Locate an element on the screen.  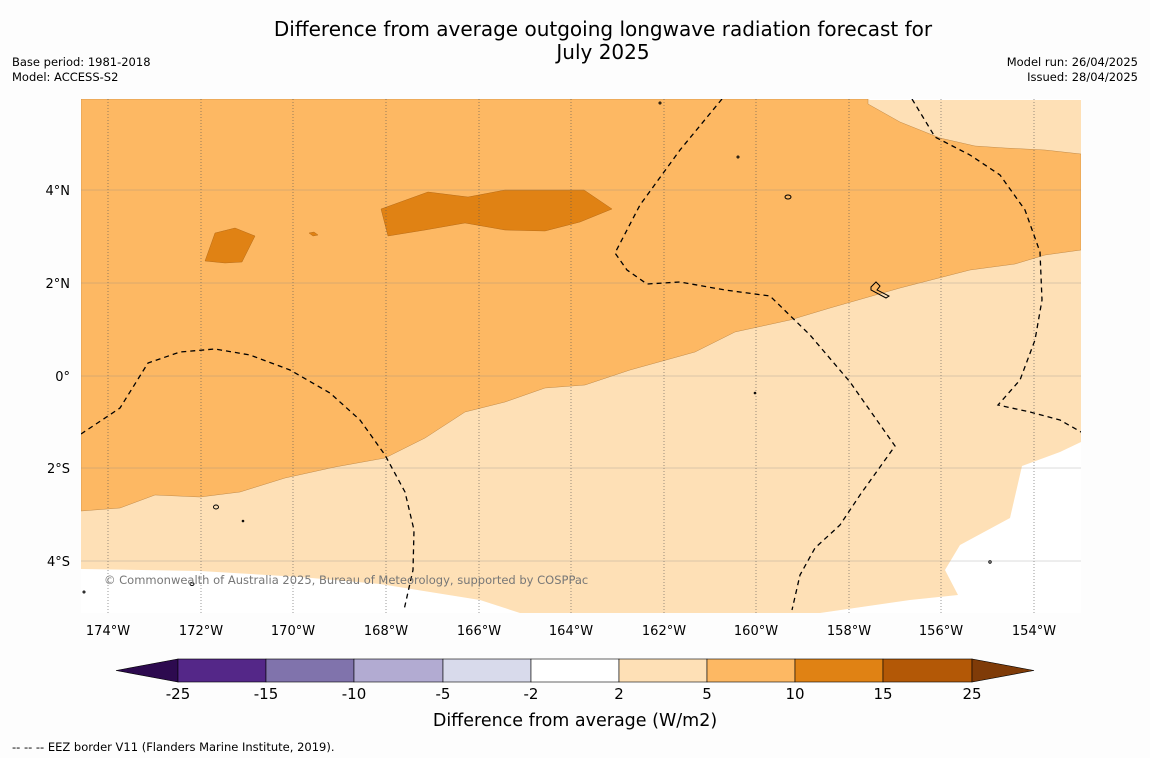
issued-text: Issued: 28/04/2025 is located at coordinates (1082, 77).